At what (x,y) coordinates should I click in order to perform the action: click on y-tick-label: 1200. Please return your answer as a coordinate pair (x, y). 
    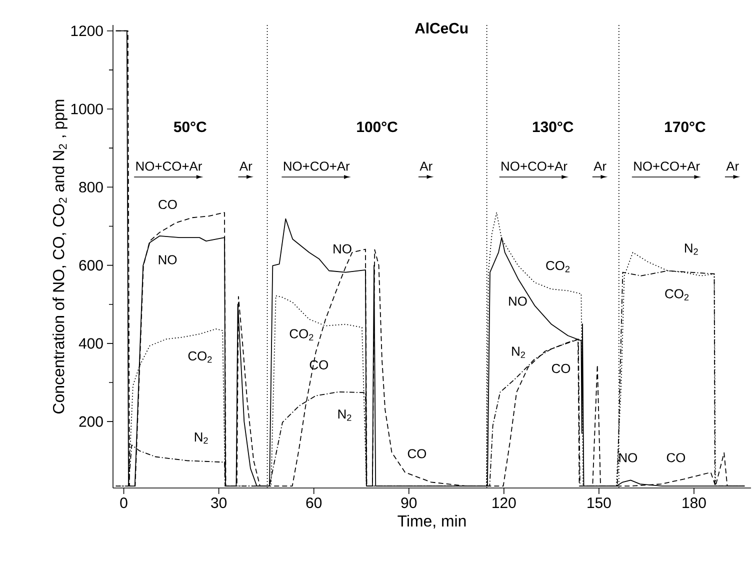
    Looking at the image, I should click on (87, 31).